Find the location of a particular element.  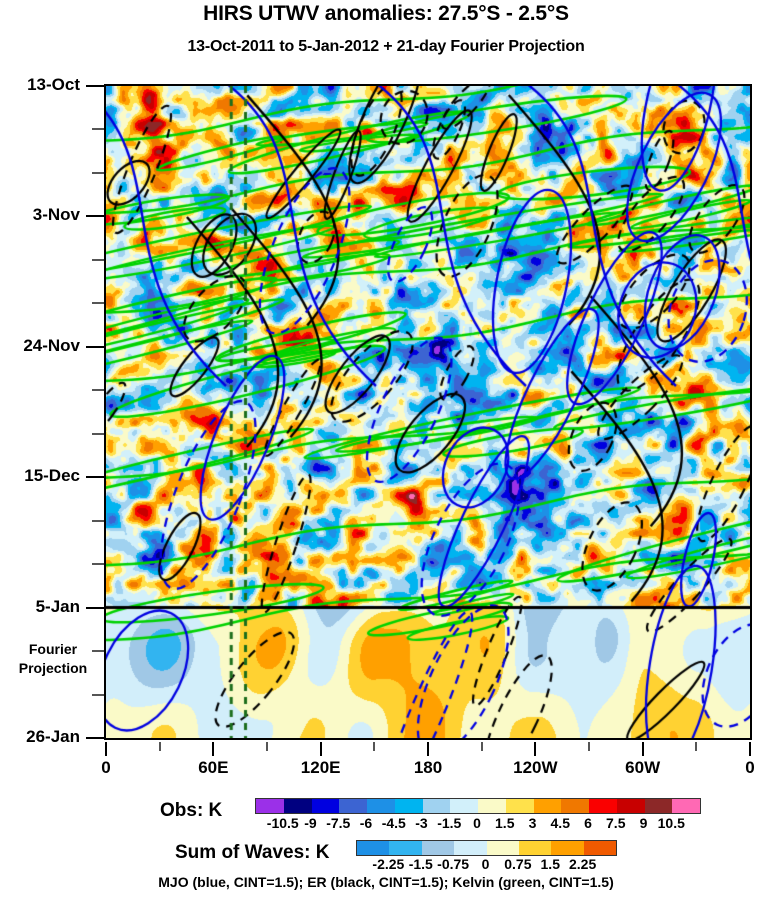

waves-colorbar is located at coordinates (486, 848).